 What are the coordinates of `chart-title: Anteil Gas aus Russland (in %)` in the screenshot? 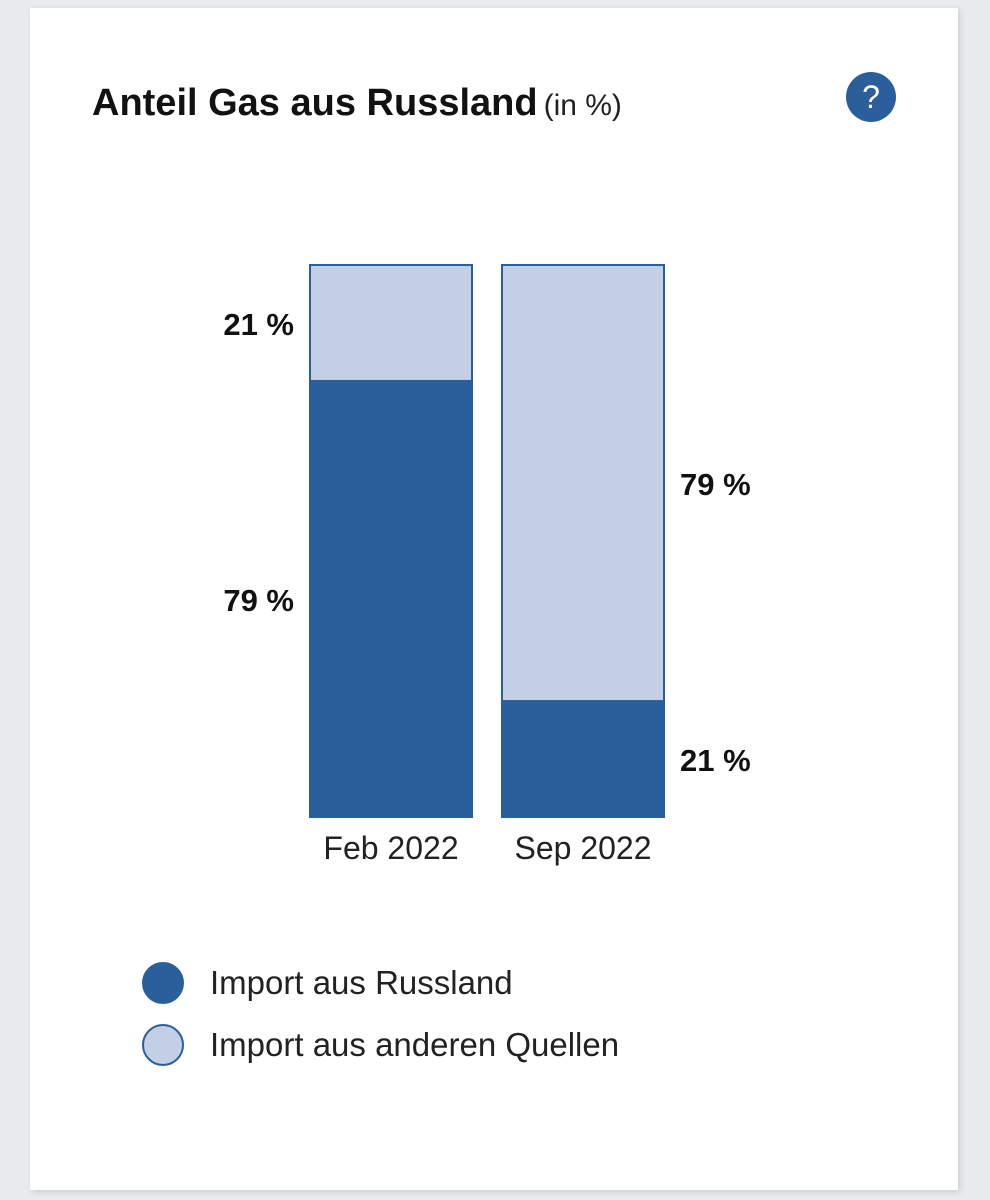 It's located at (357, 103).